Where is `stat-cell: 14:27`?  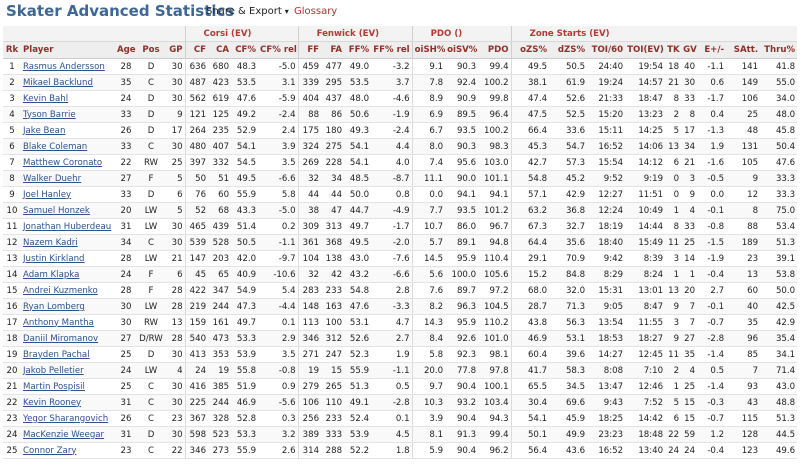
stat-cell: 14:27 is located at coordinates (606, 354).